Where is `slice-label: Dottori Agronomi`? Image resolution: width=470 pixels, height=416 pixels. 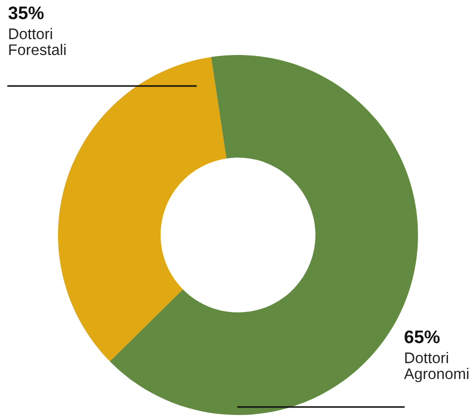 slice-label: Dottori Agronomi is located at coordinates (436, 367).